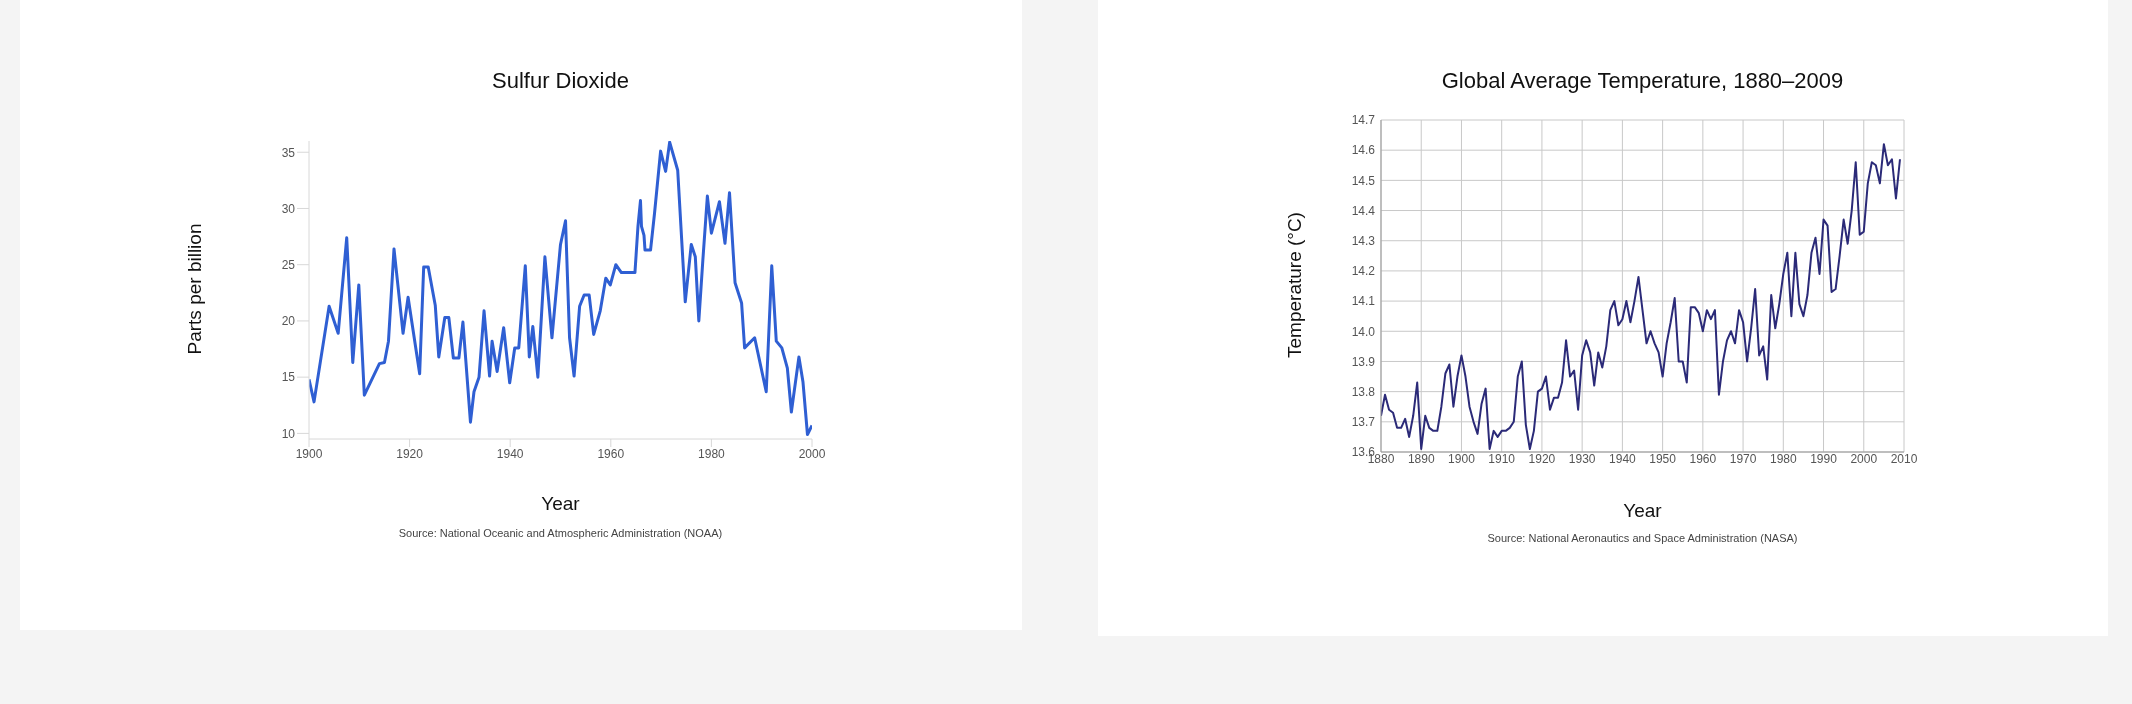  What do you see at coordinates (1642, 81) in the screenshot?
I see `chart-title: Global Average Temperature, 1880–2009` at bounding box center [1642, 81].